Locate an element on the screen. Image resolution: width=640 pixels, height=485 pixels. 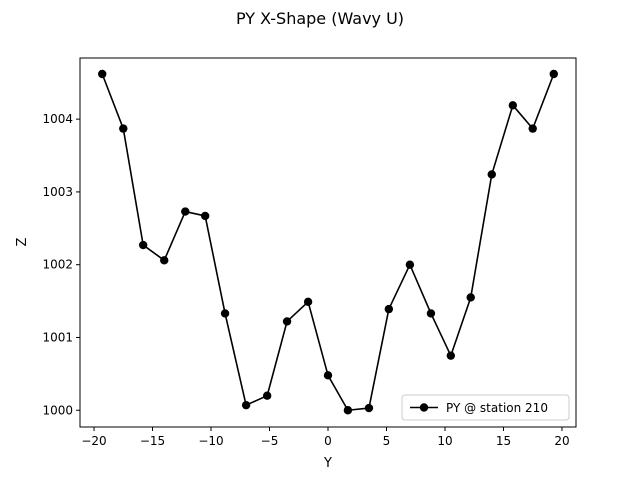
x-tick-label: 5 is located at coordinates (387, 441).